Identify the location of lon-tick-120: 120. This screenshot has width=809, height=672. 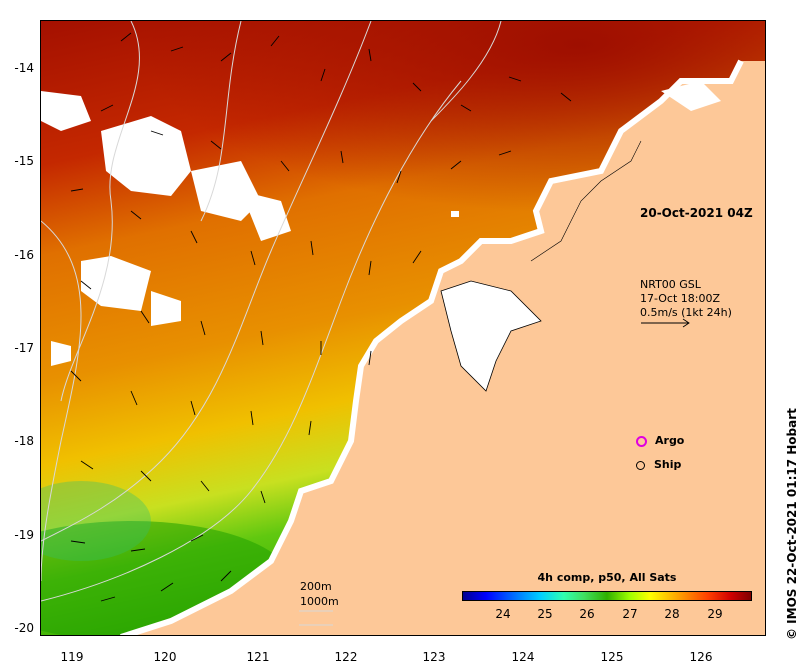
(165, 657).